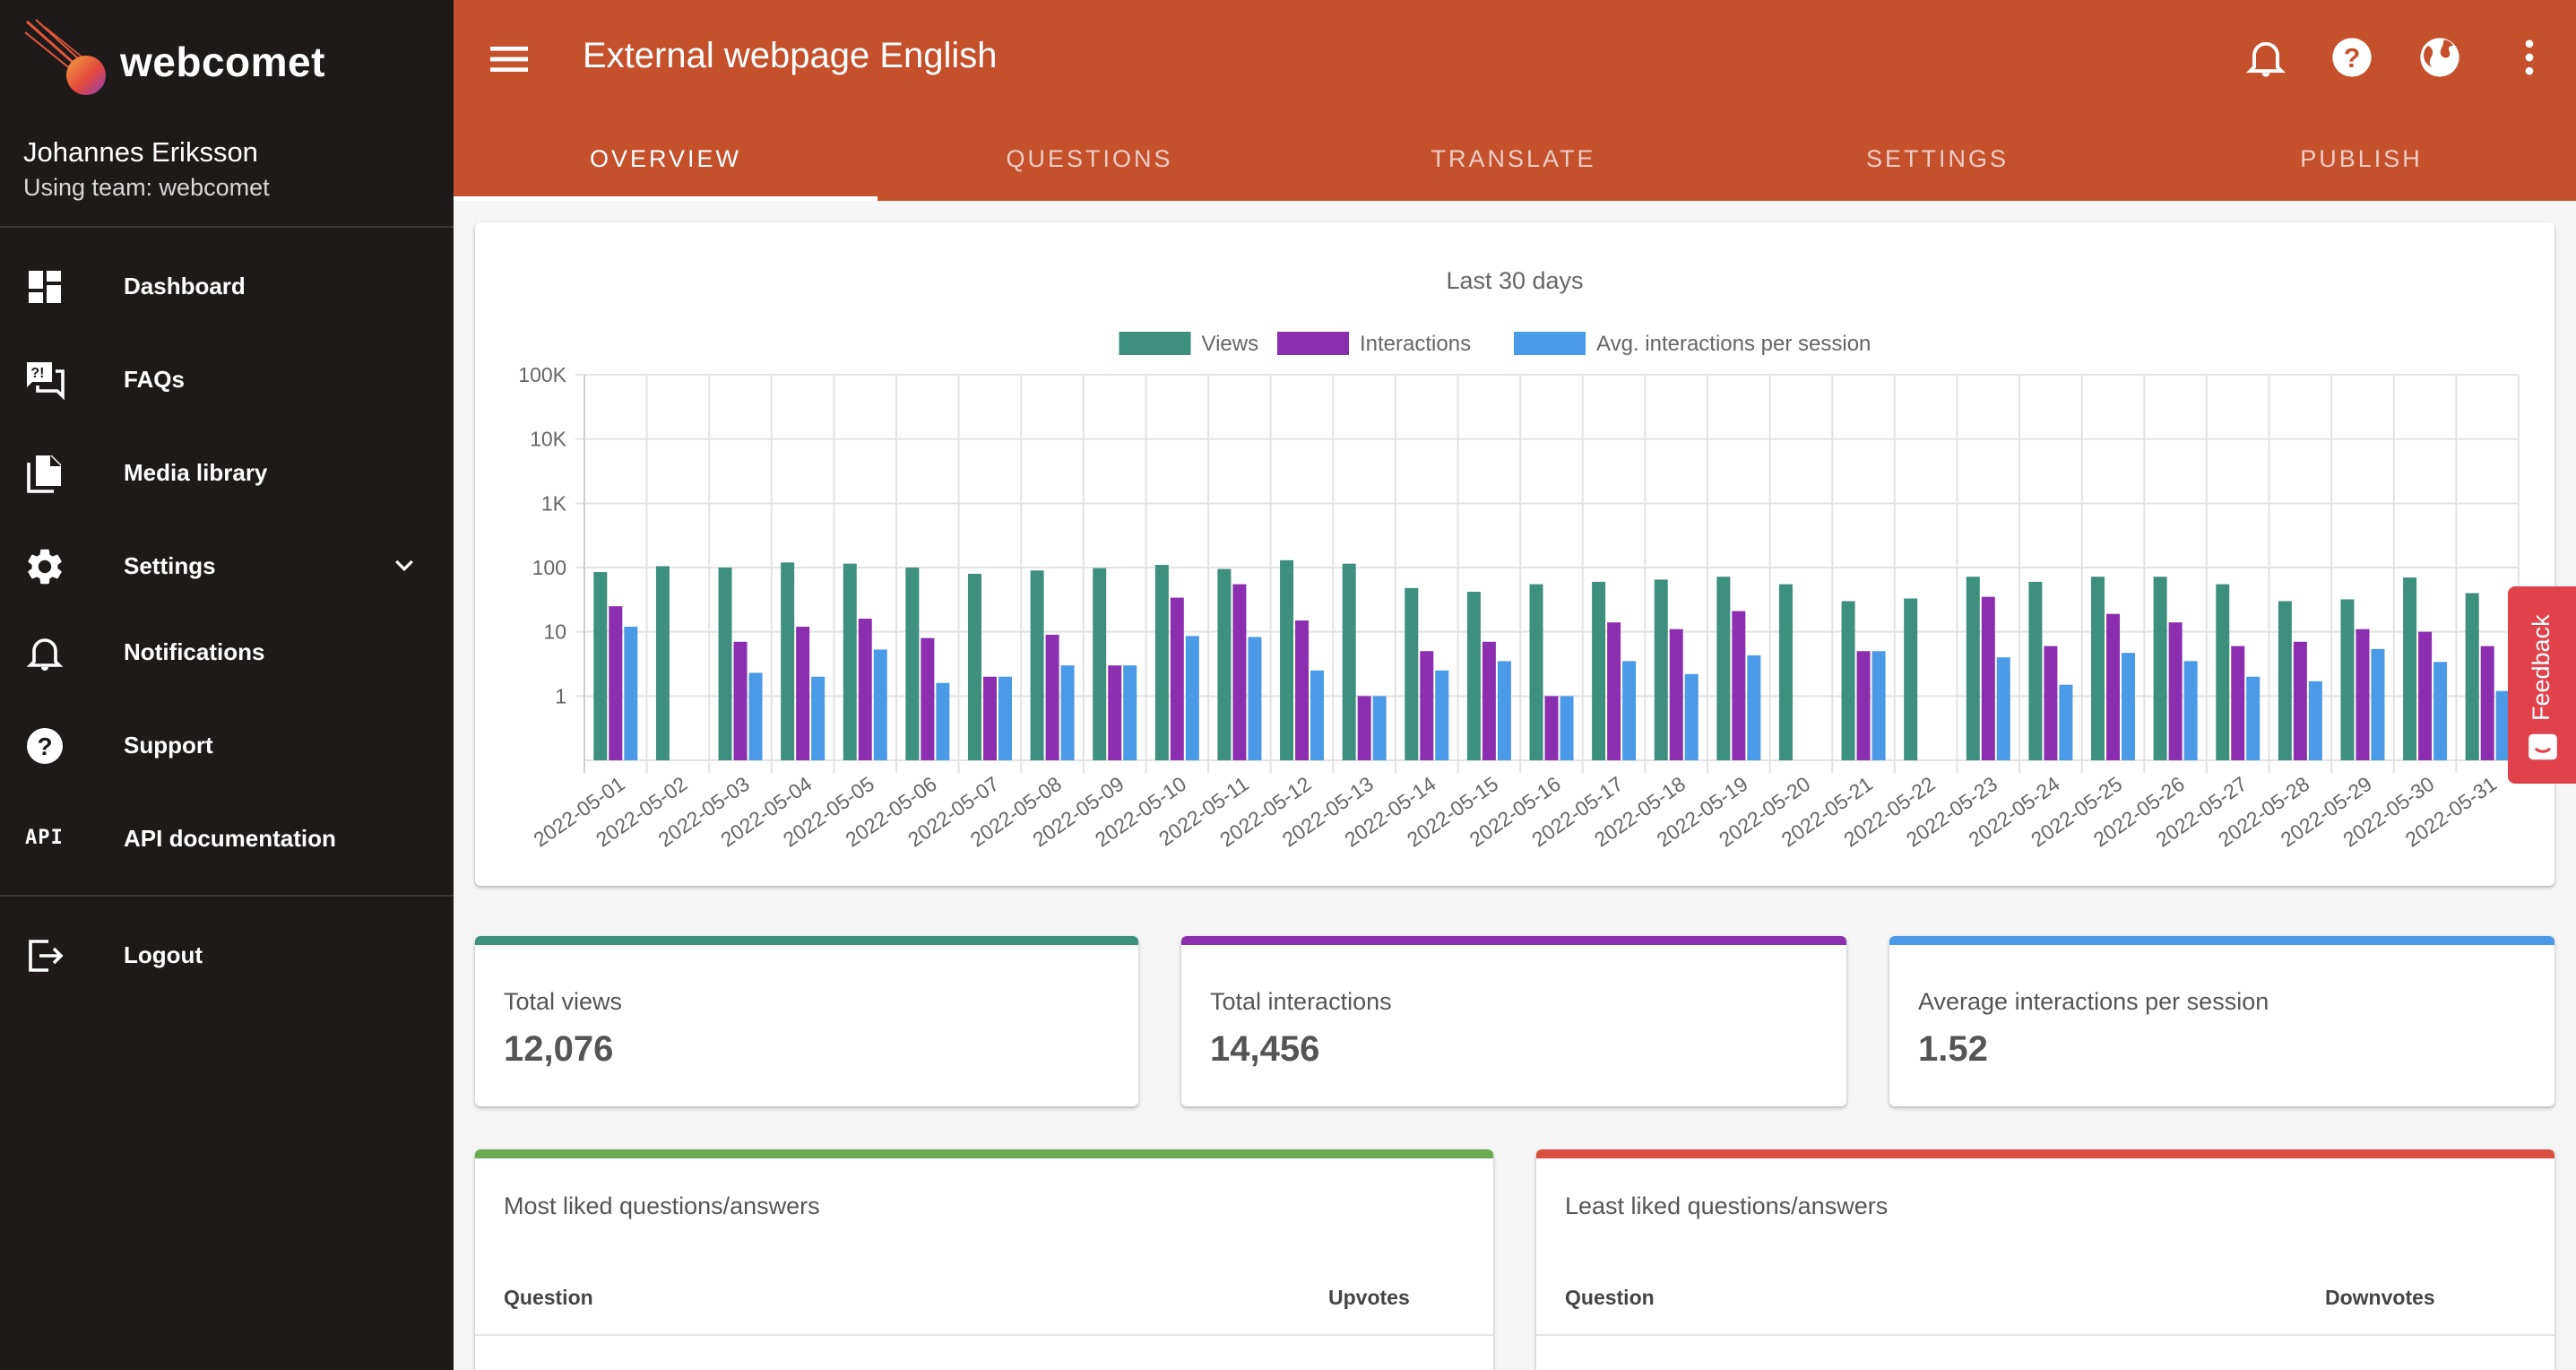 The image size is (2576, 1370). What do you see at coordinates (665, 158) in the screenshot?
I see `tab-overview: OVERVIEW` at bounding box center [665, 158].